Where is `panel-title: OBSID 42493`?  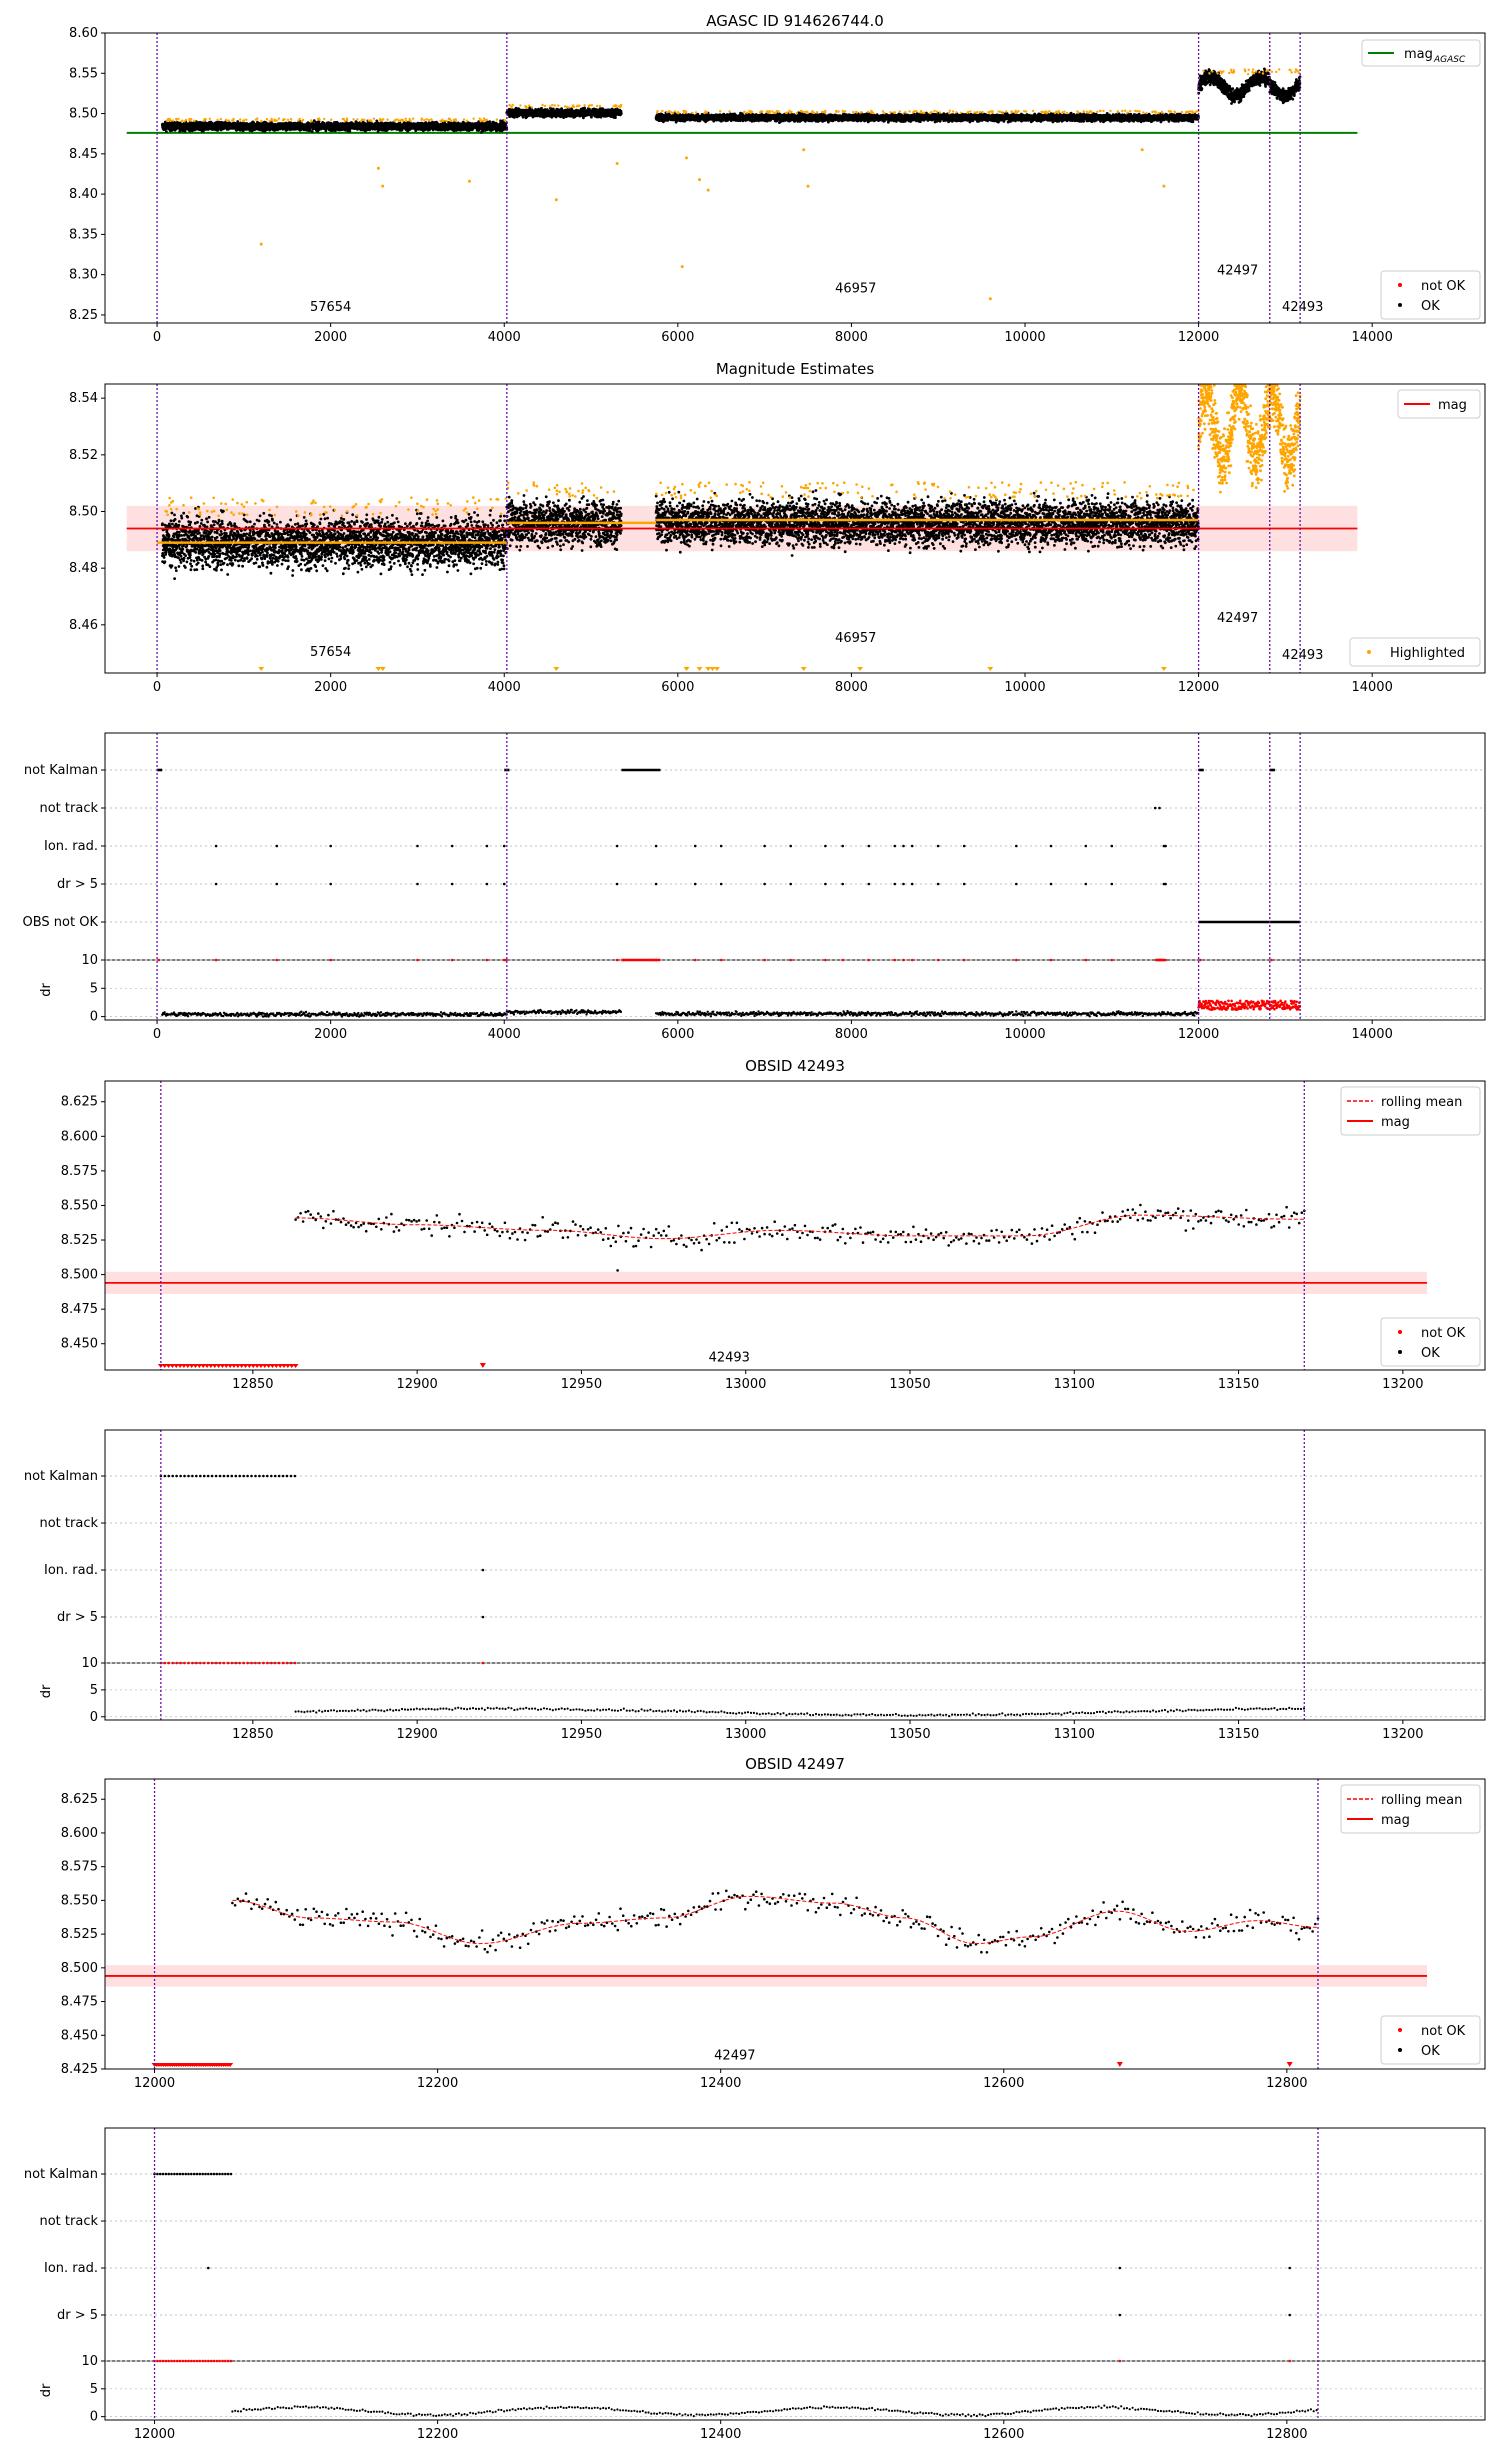
panel-title: OBSID 42493 is located at coordinates (795, 1066).